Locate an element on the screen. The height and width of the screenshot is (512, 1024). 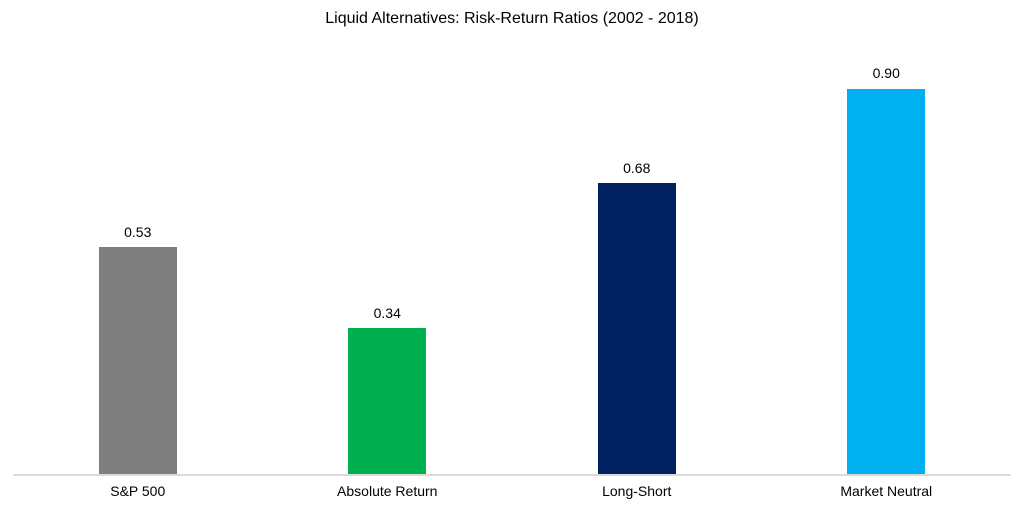
bar-value-label: 0.68 is located at coordinates (637, 167).